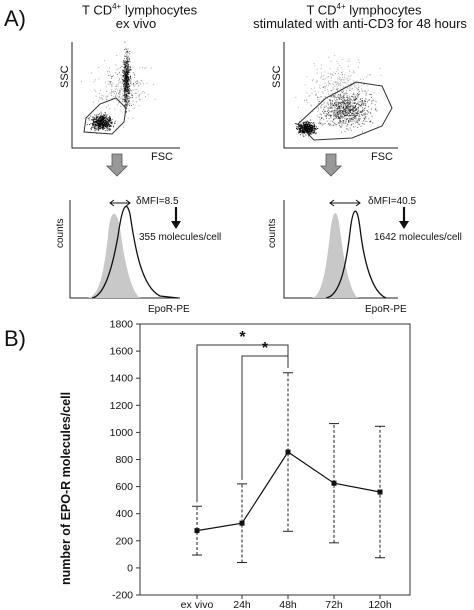 The image size is (474, 610). Describe the element at coordinates (331, 165) in the screenshot. I see `right-down-arrow` at that location.